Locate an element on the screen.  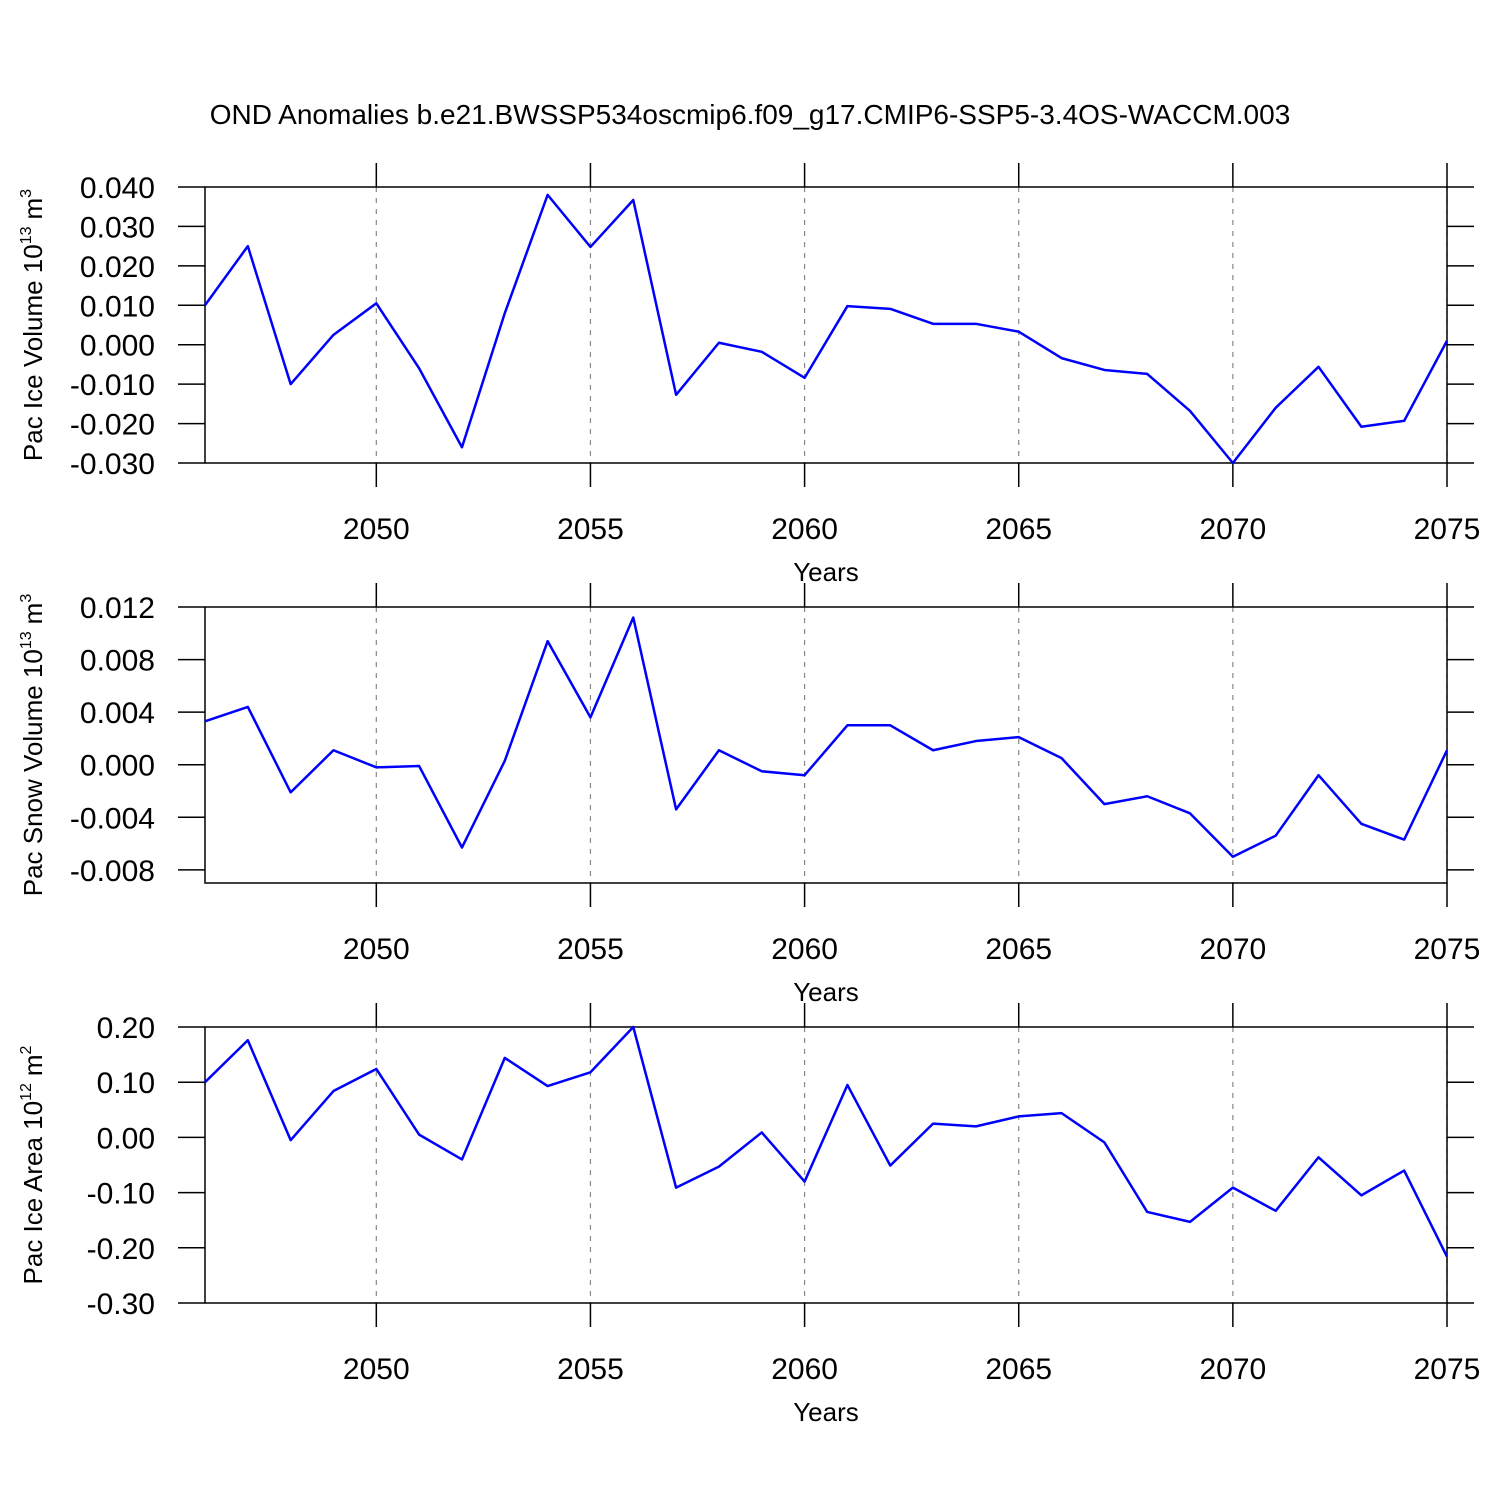
y-tick-label: -0.20 is located at coordinates (121, 1249).